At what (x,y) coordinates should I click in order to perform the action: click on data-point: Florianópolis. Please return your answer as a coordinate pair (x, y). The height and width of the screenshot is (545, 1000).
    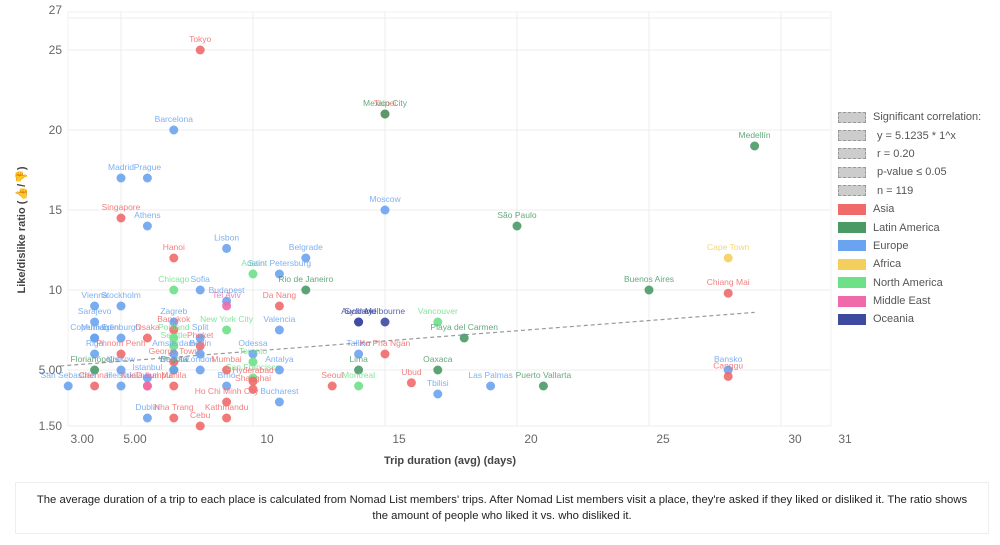
    Looking at the image, I should click on (94, 364).